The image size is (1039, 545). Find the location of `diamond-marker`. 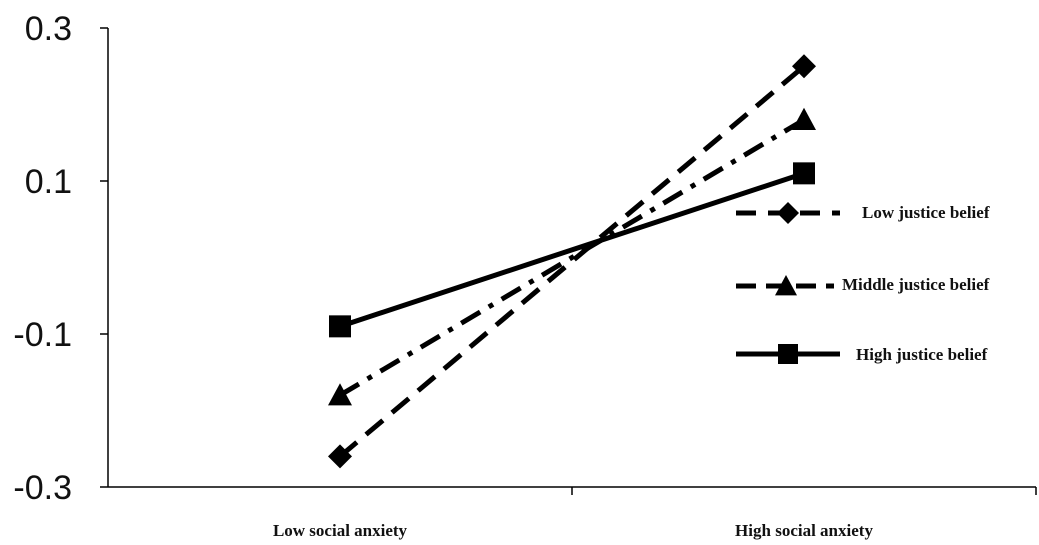

diamond-marker is located at coordinates (788, 213).